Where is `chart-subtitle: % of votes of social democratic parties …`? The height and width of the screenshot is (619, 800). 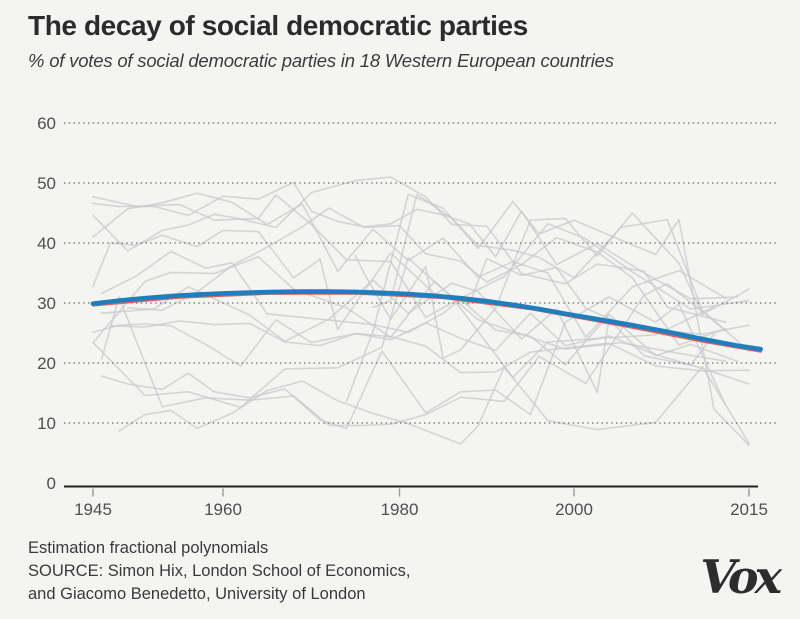
chart-subtitle: % of votes of social democratic parties … is located at coordinates (321, 60).